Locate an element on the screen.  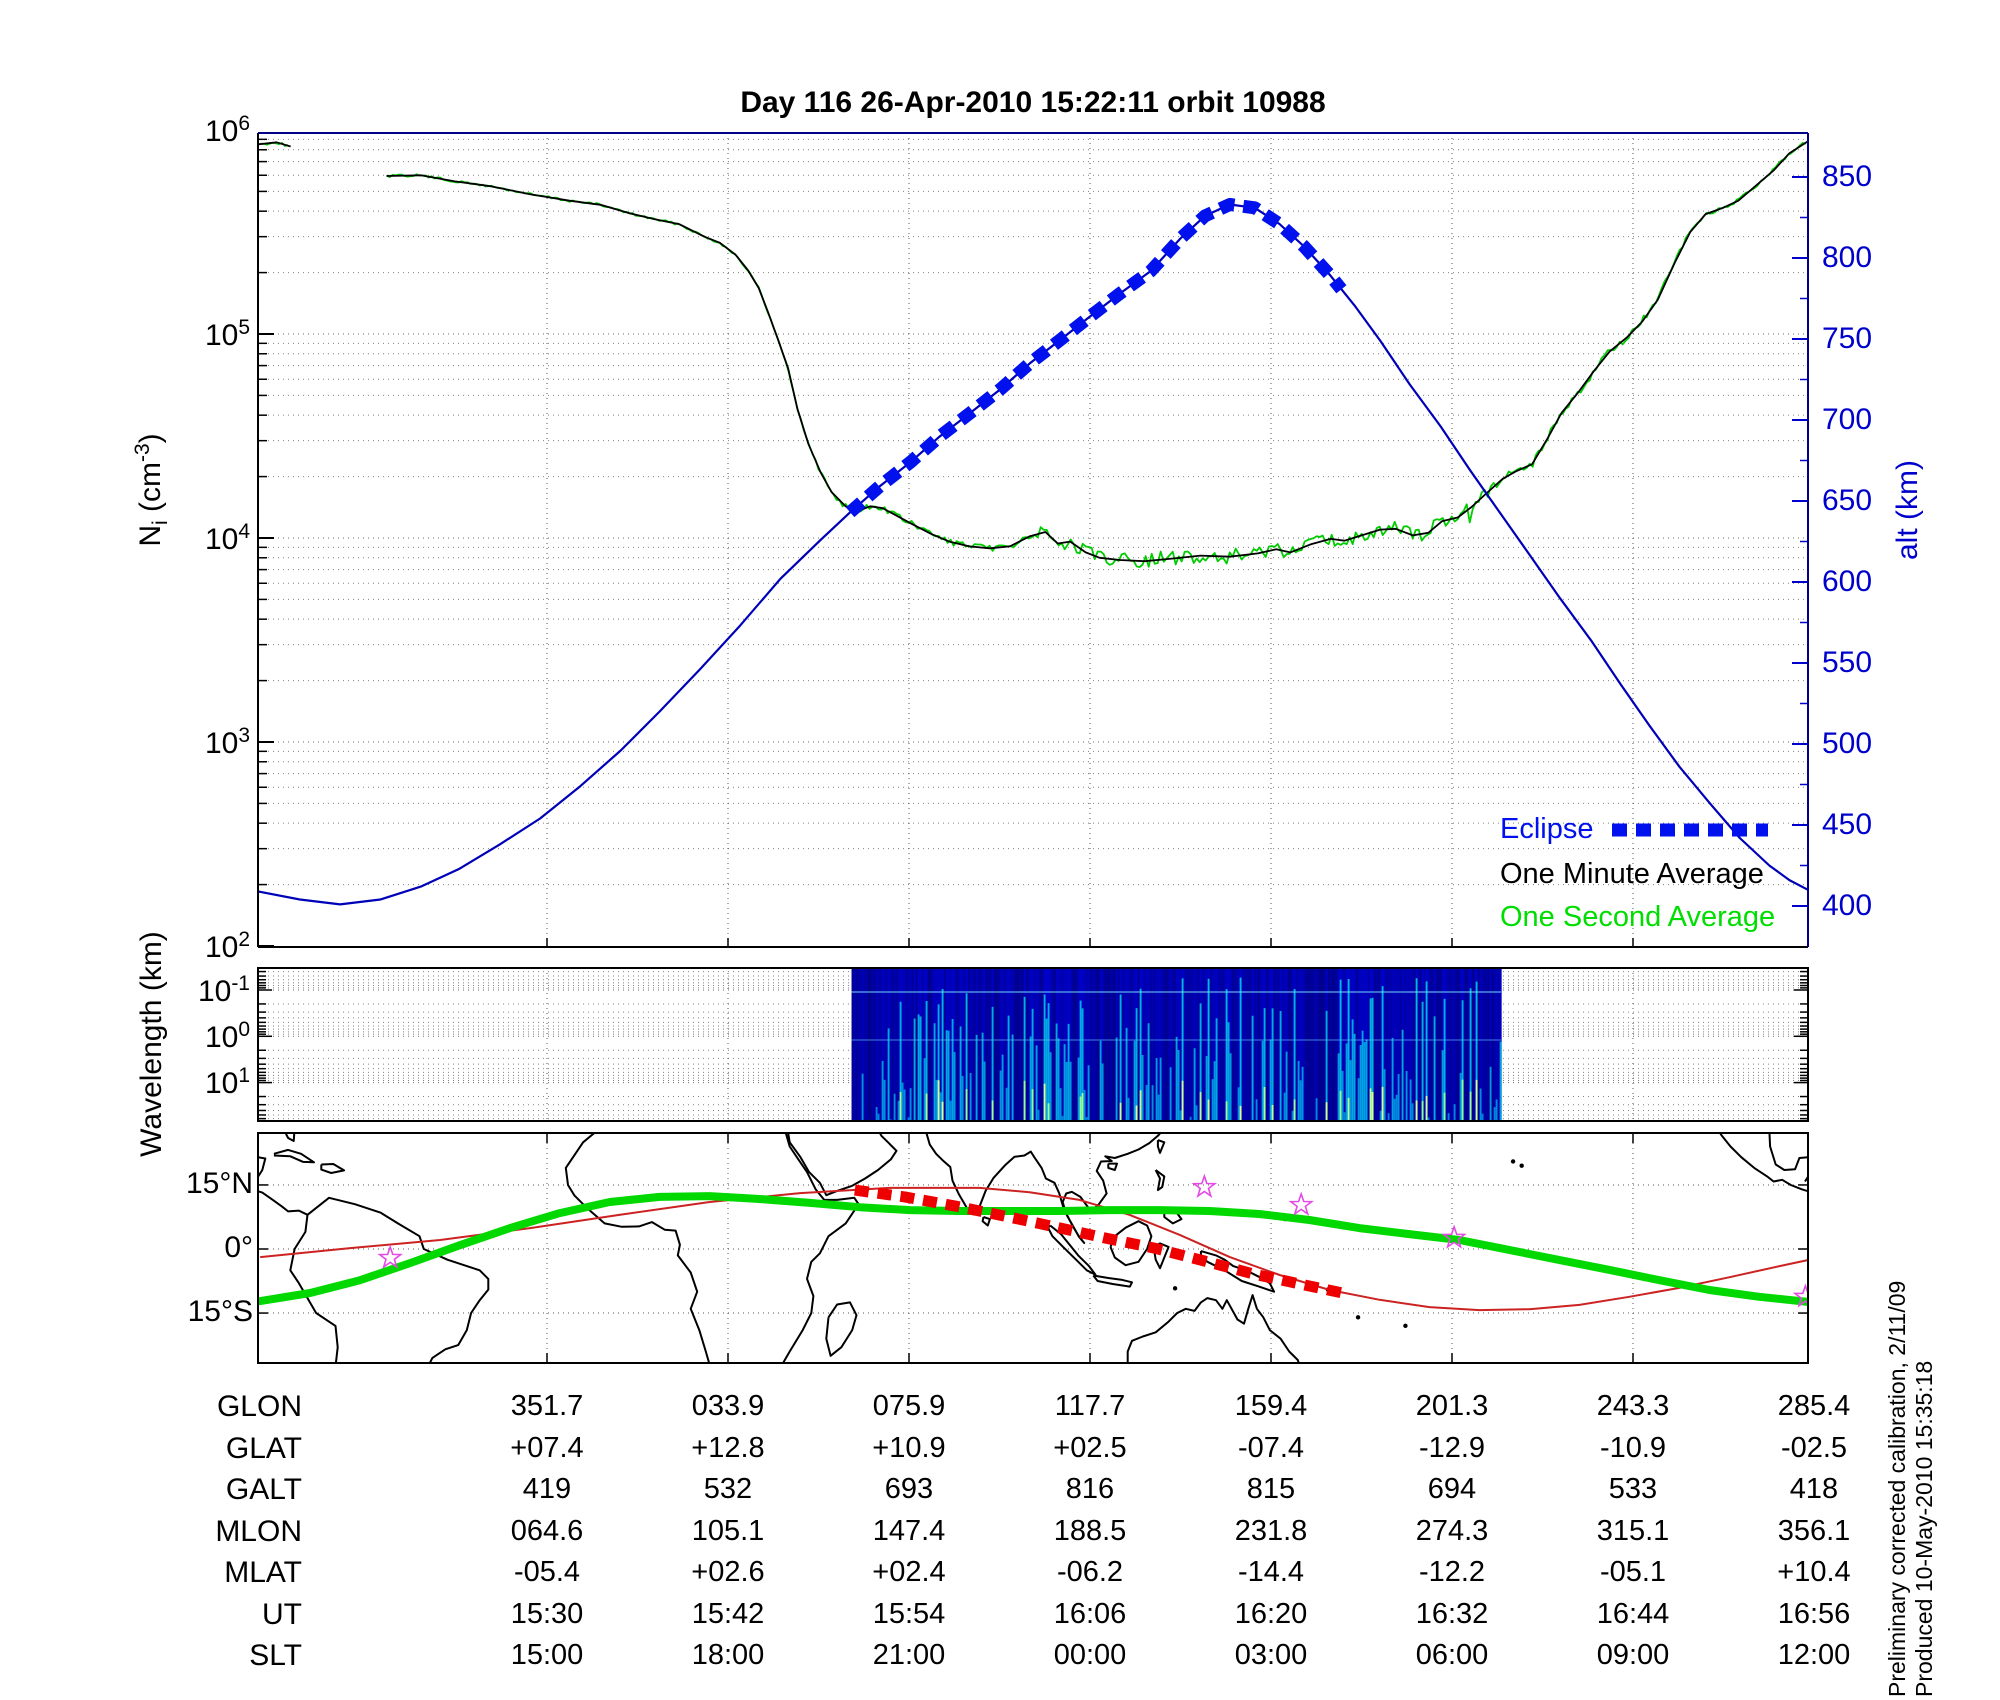
legend-one-second-average: One Second Average is located at coordinates (1638, 917).